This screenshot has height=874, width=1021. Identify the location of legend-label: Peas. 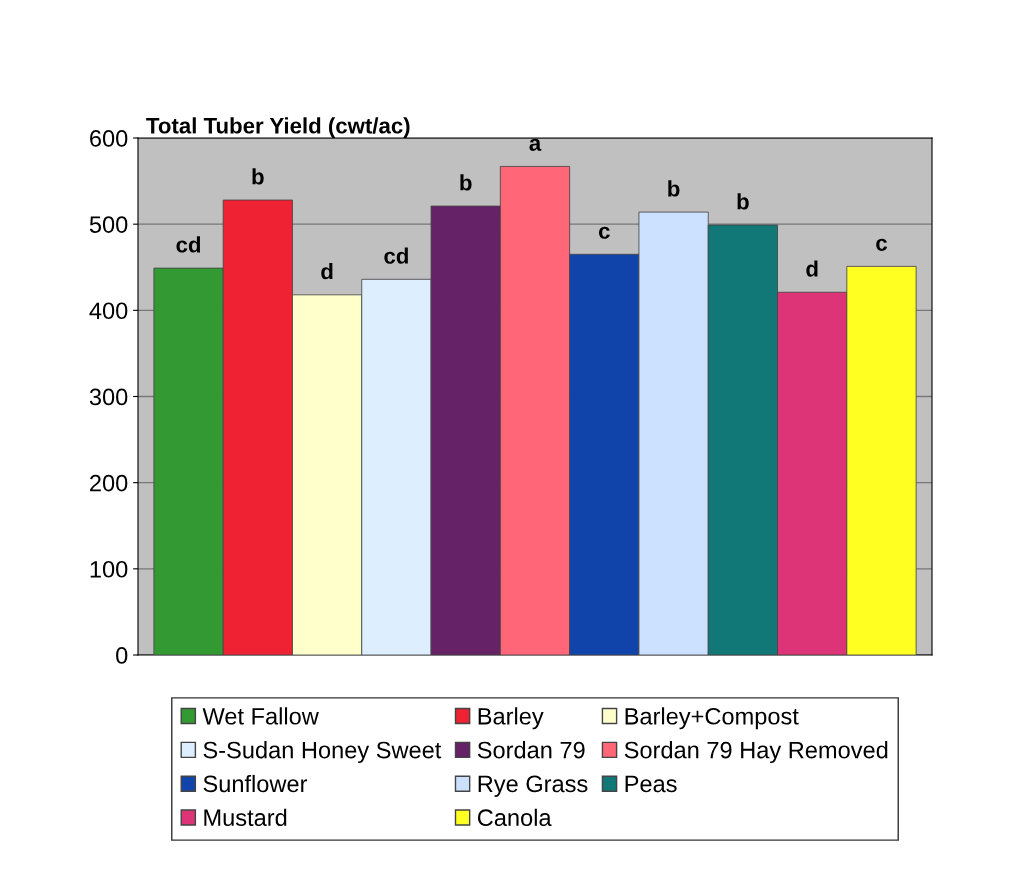
(651, 784).